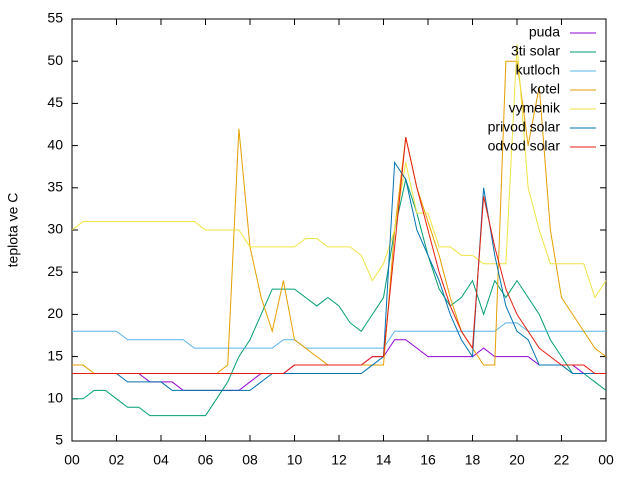 This screenshot has height=480, width=640. Describe the element at coordinates (161, 460) in the screenshot. I see `x-tick-label: 04` at that location.